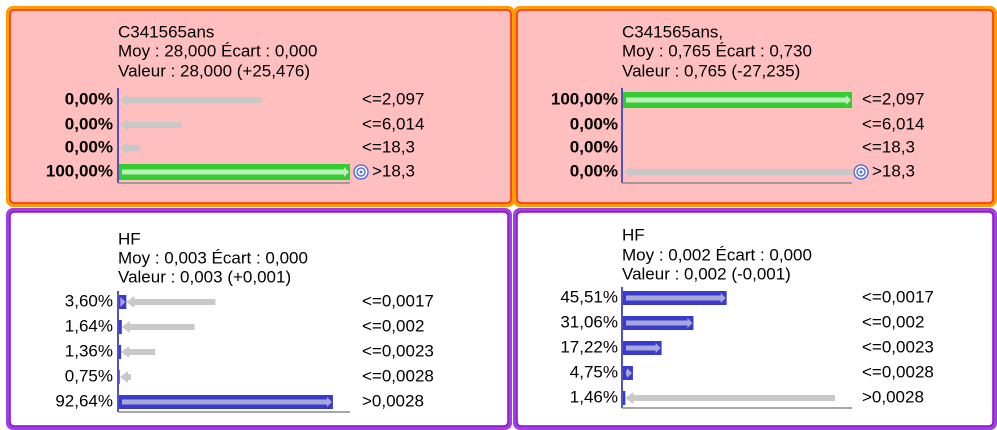  I want to click on node-stats: Moy : 0,002 Écart : 0,000, so click(717, 254).